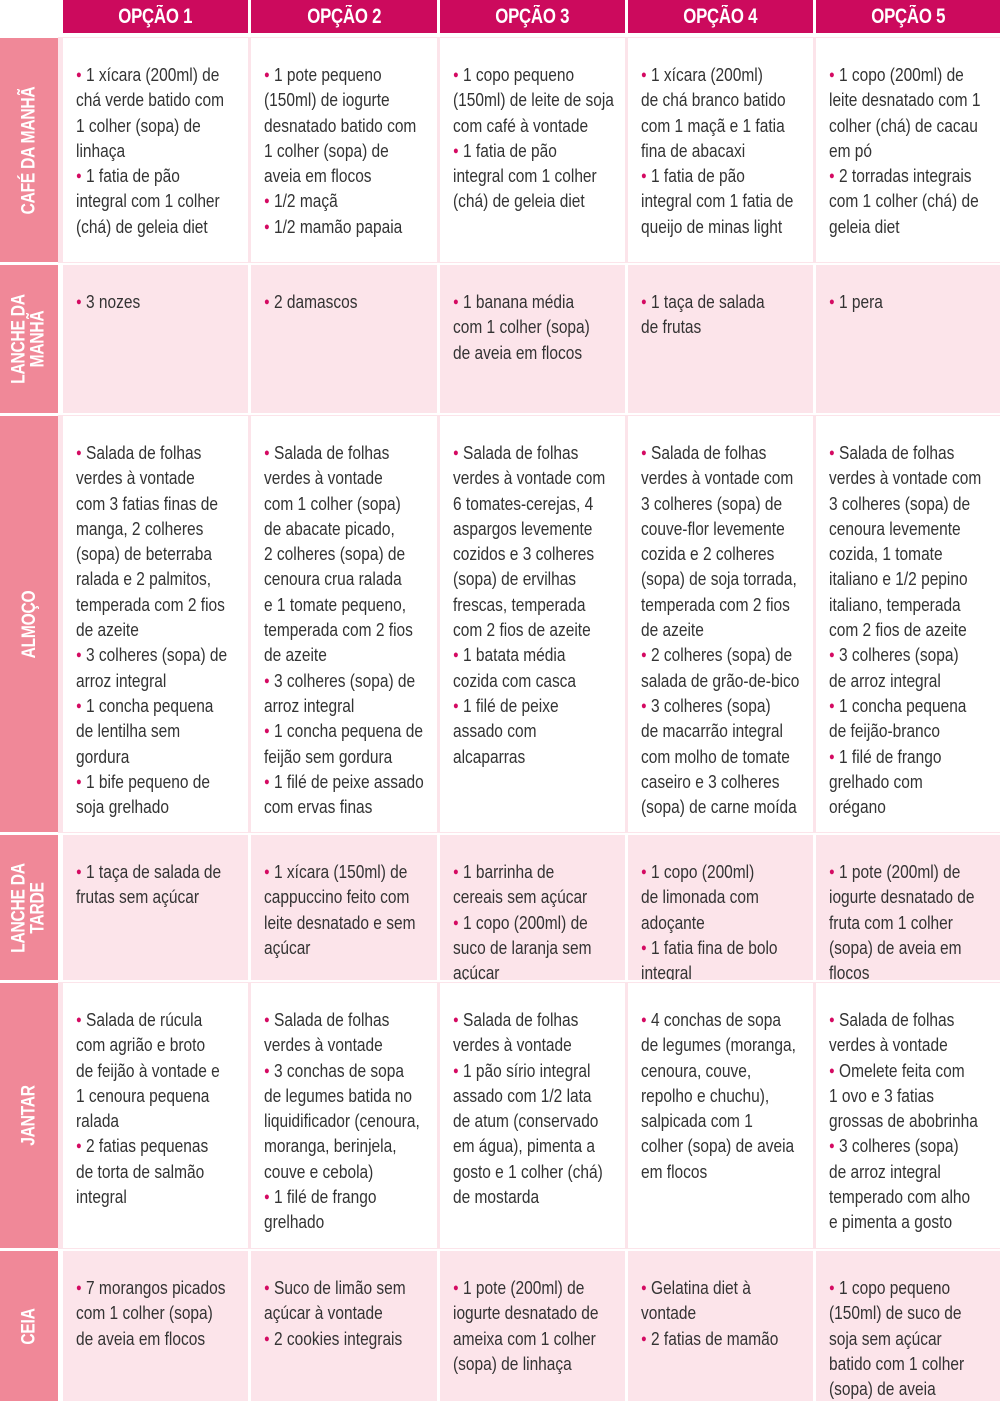 This screenshot has height=1402, width=1000. I want to click on meal-item-line: ● 1 barrinha de, so click(539, 872).